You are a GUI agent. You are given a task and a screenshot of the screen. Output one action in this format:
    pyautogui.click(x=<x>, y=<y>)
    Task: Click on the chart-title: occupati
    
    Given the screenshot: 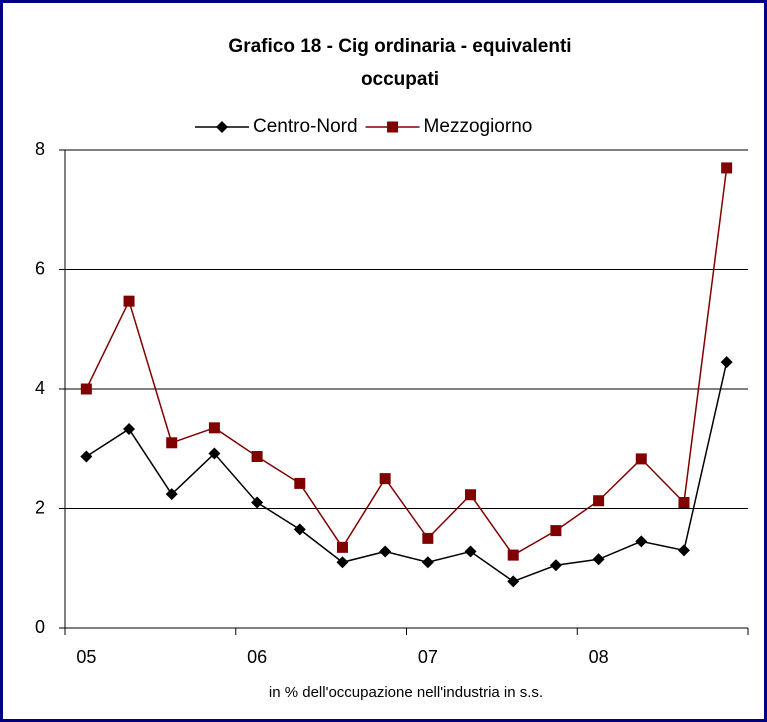 What is the action you would take?
    pyautogui.click(x=400, y=79)
    